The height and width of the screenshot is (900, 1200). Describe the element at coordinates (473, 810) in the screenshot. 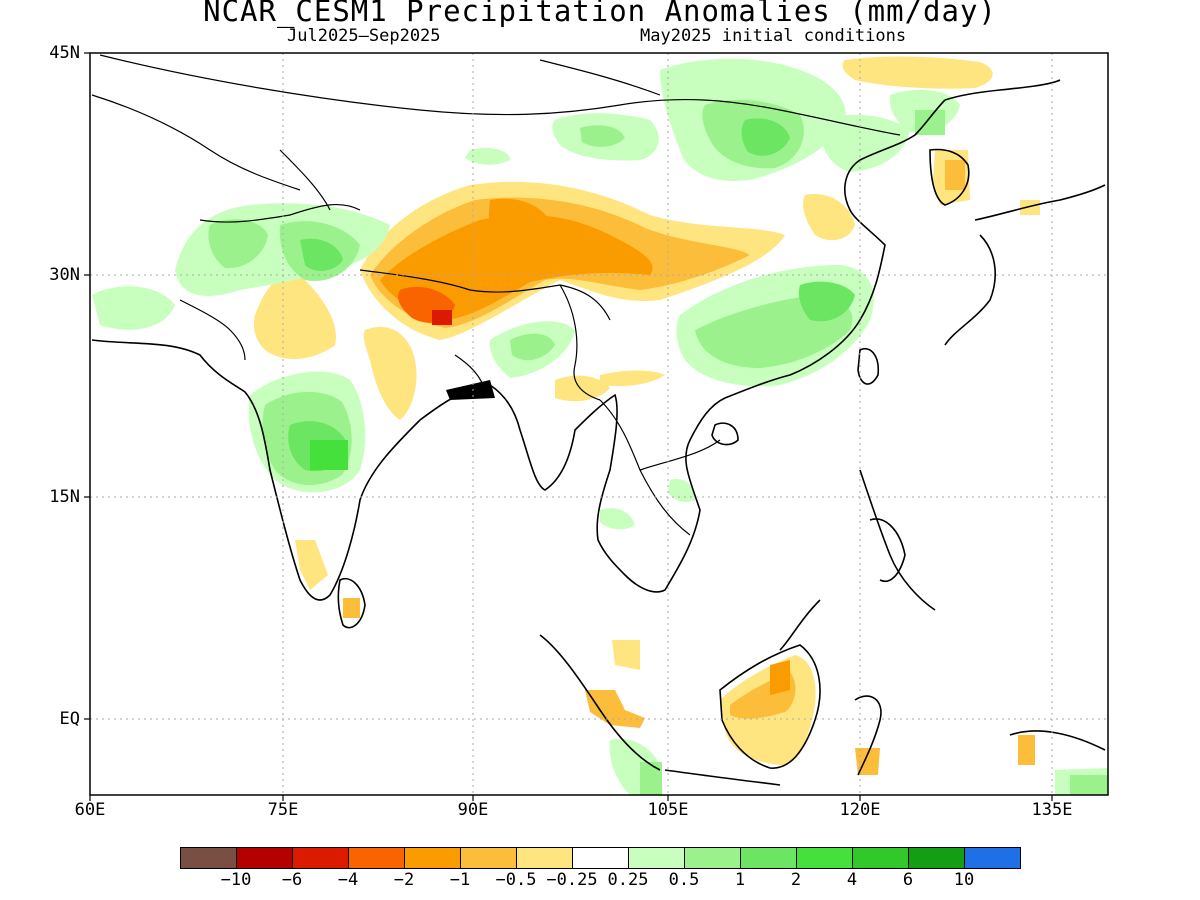

I see `lon-label-90e: 90E` at that location.